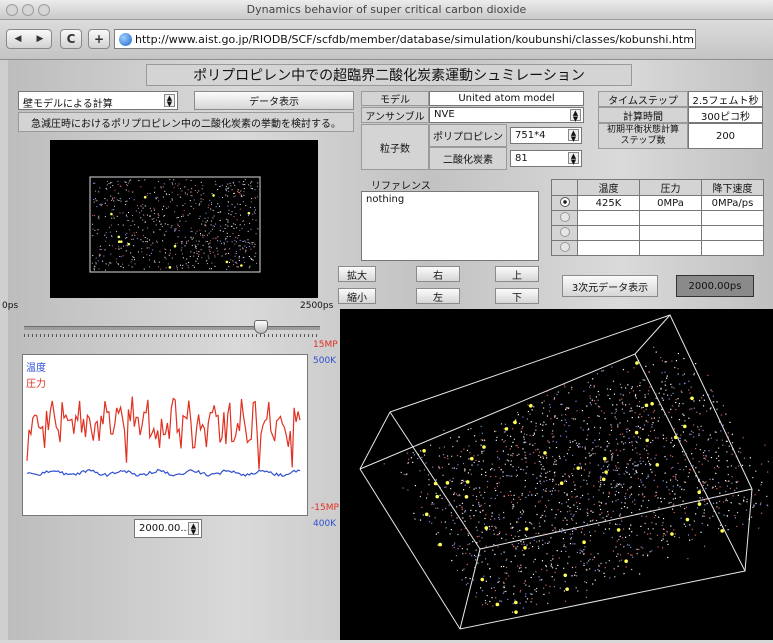 The width and height of the screenshot is (773, 643). Describe the element at coordinates (564, 203) in the screenshot. I see `radio-button-selected` at that location.